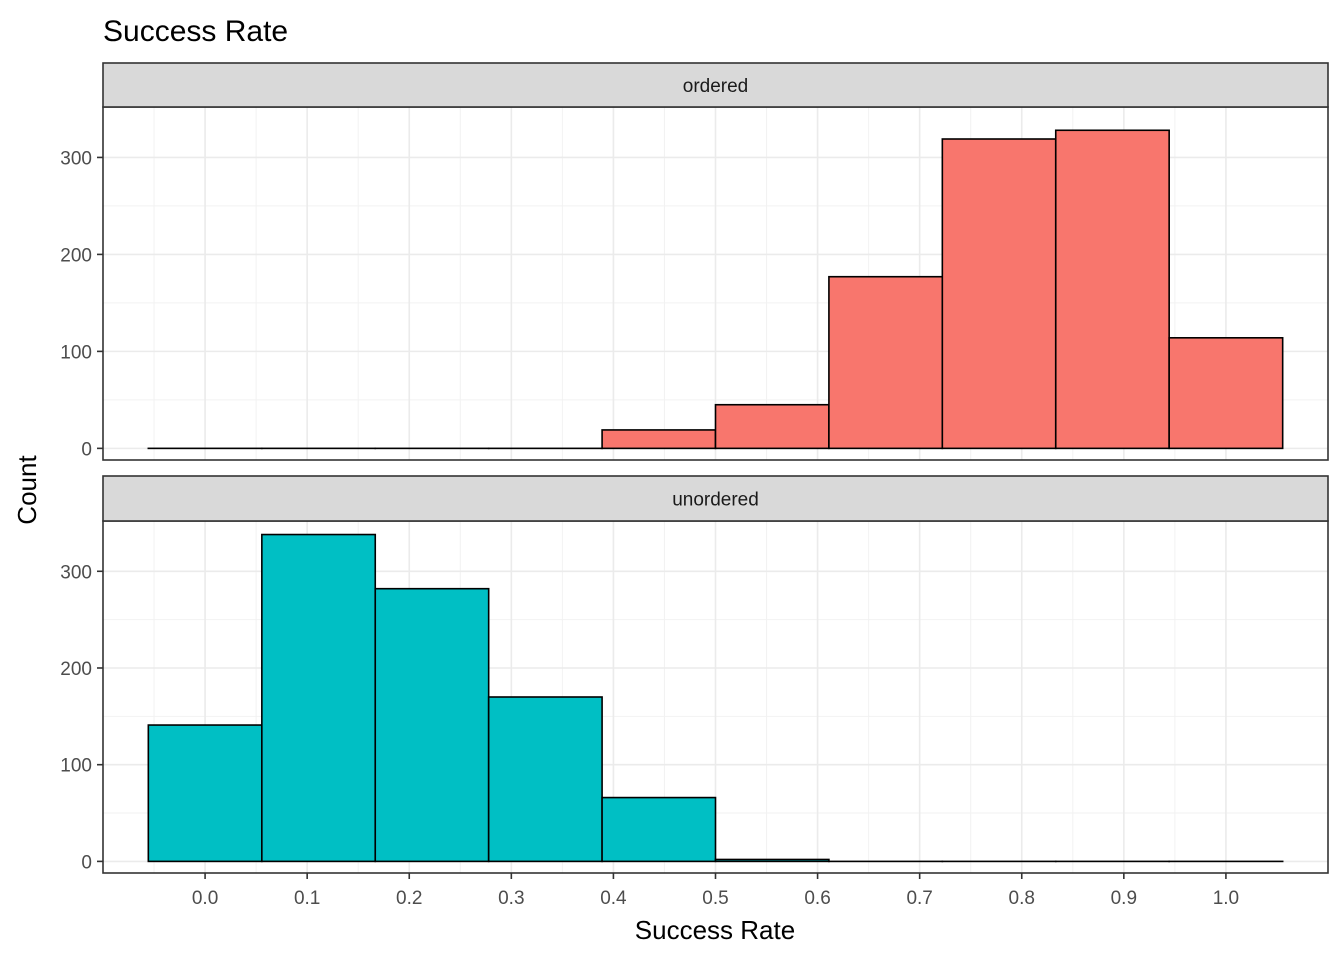 This screenshot has width=1344, height=960. What do you see at coordinates (195, 31) in the screenshot?
I see `chart-title: Success Rate` at bounding box center [195, 31].